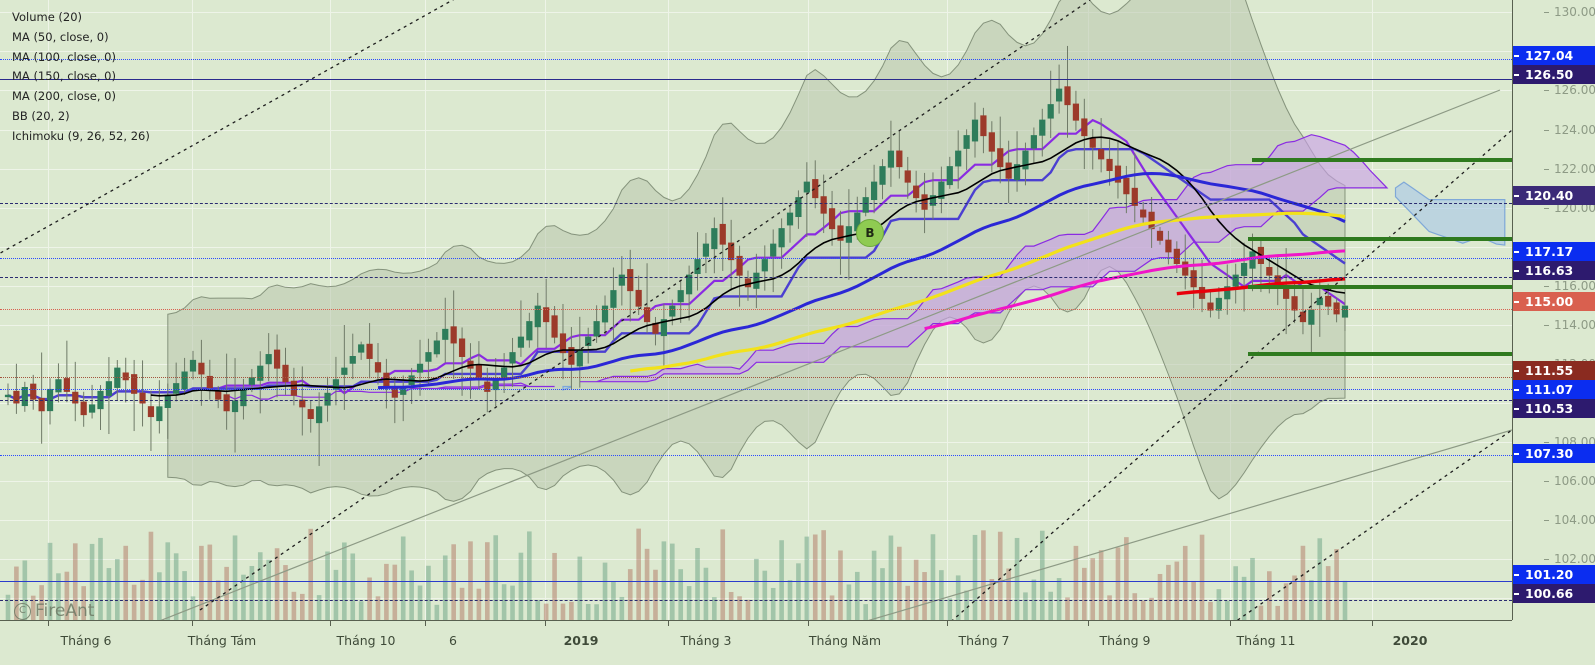 The width and height of the screenshot is (1595, 665). I want to click on copyright-icon: C, so click(22, 611).